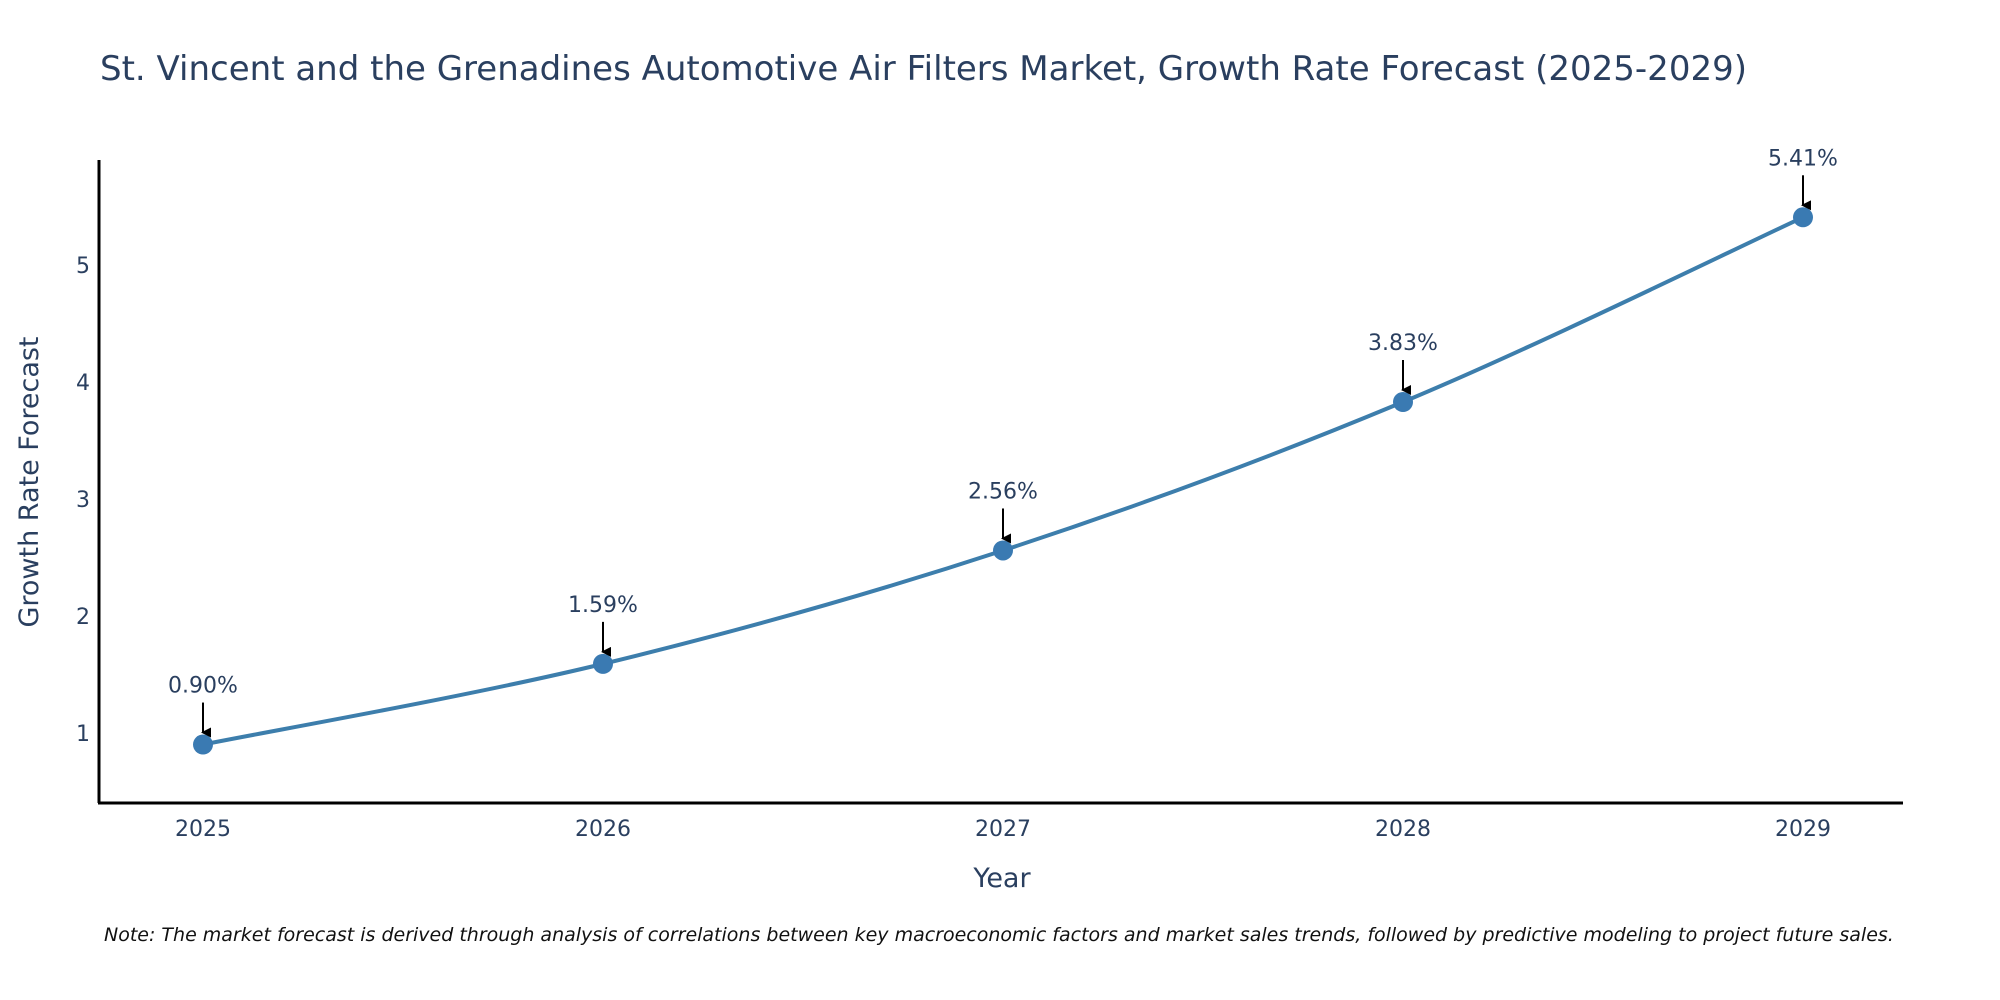 The image size is (2000, 1000). What do you see at coordinates (1003, 491) in the screenshot?
I see `annotation-label: 2.56%` at bounding box center [1003, 491].